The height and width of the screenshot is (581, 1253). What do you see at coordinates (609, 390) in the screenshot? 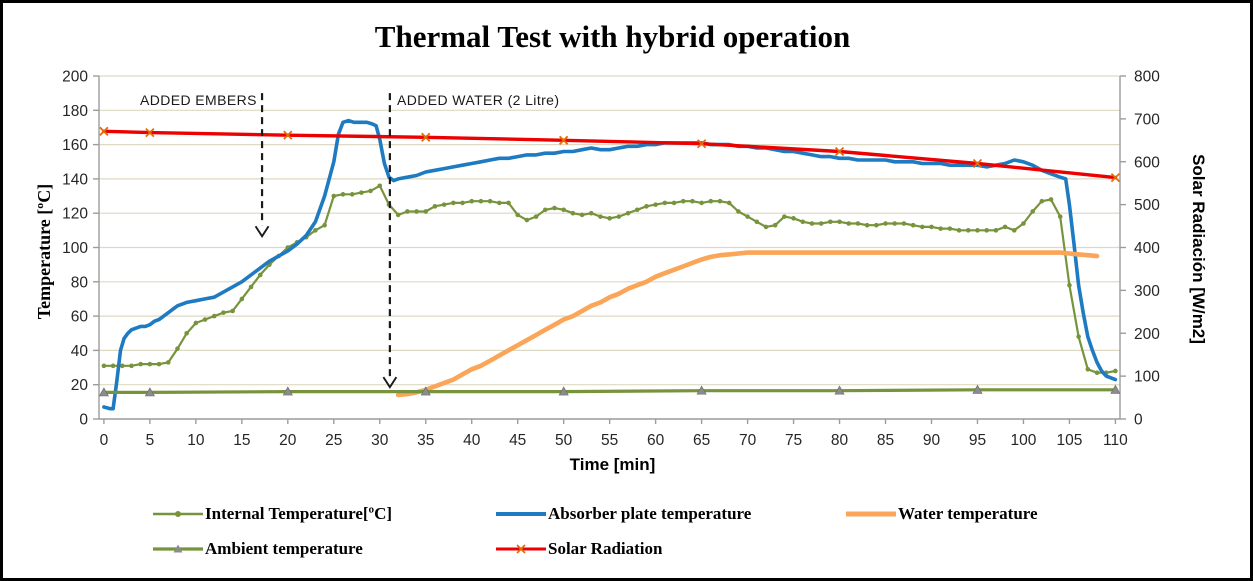
I see `series-ambient-temperature` at bounding box center [609, 390].